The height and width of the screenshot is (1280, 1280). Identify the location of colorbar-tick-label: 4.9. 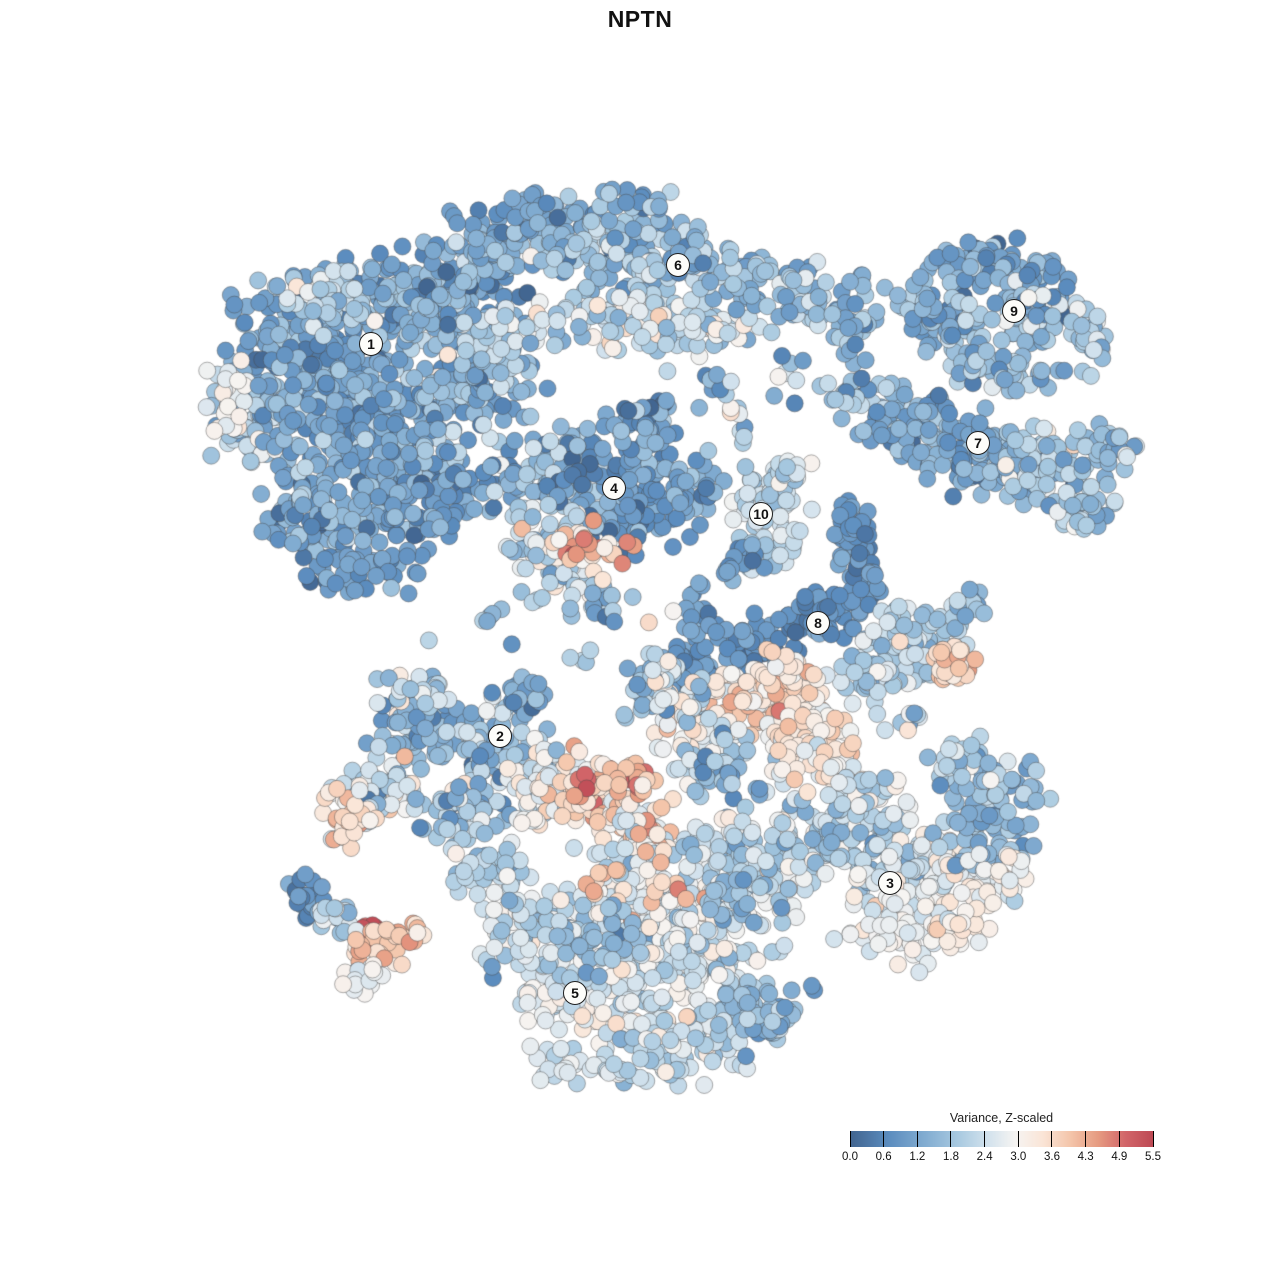
(1119, 1157).